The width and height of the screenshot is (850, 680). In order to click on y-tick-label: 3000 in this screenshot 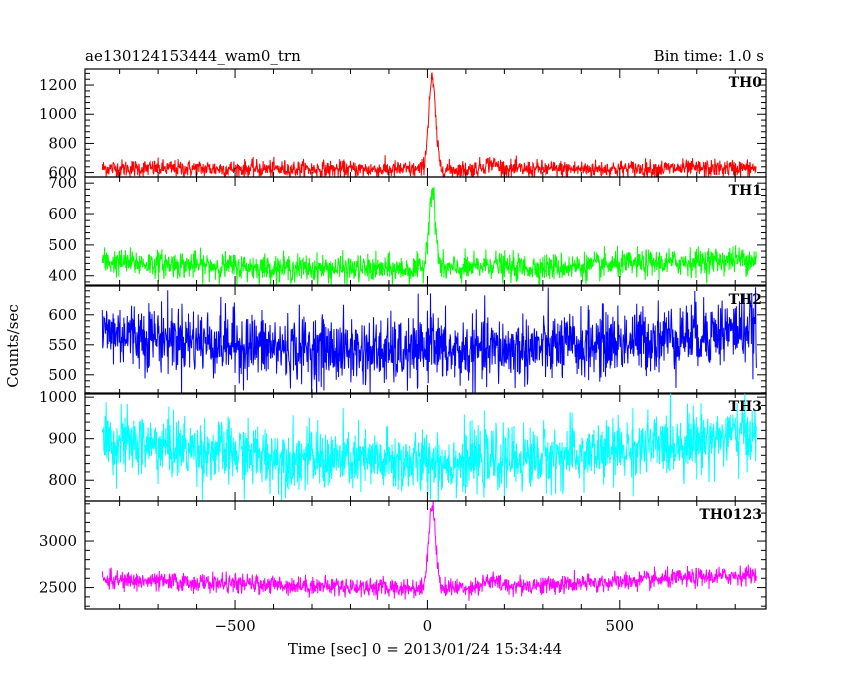, I will do `click(58, 541)`.